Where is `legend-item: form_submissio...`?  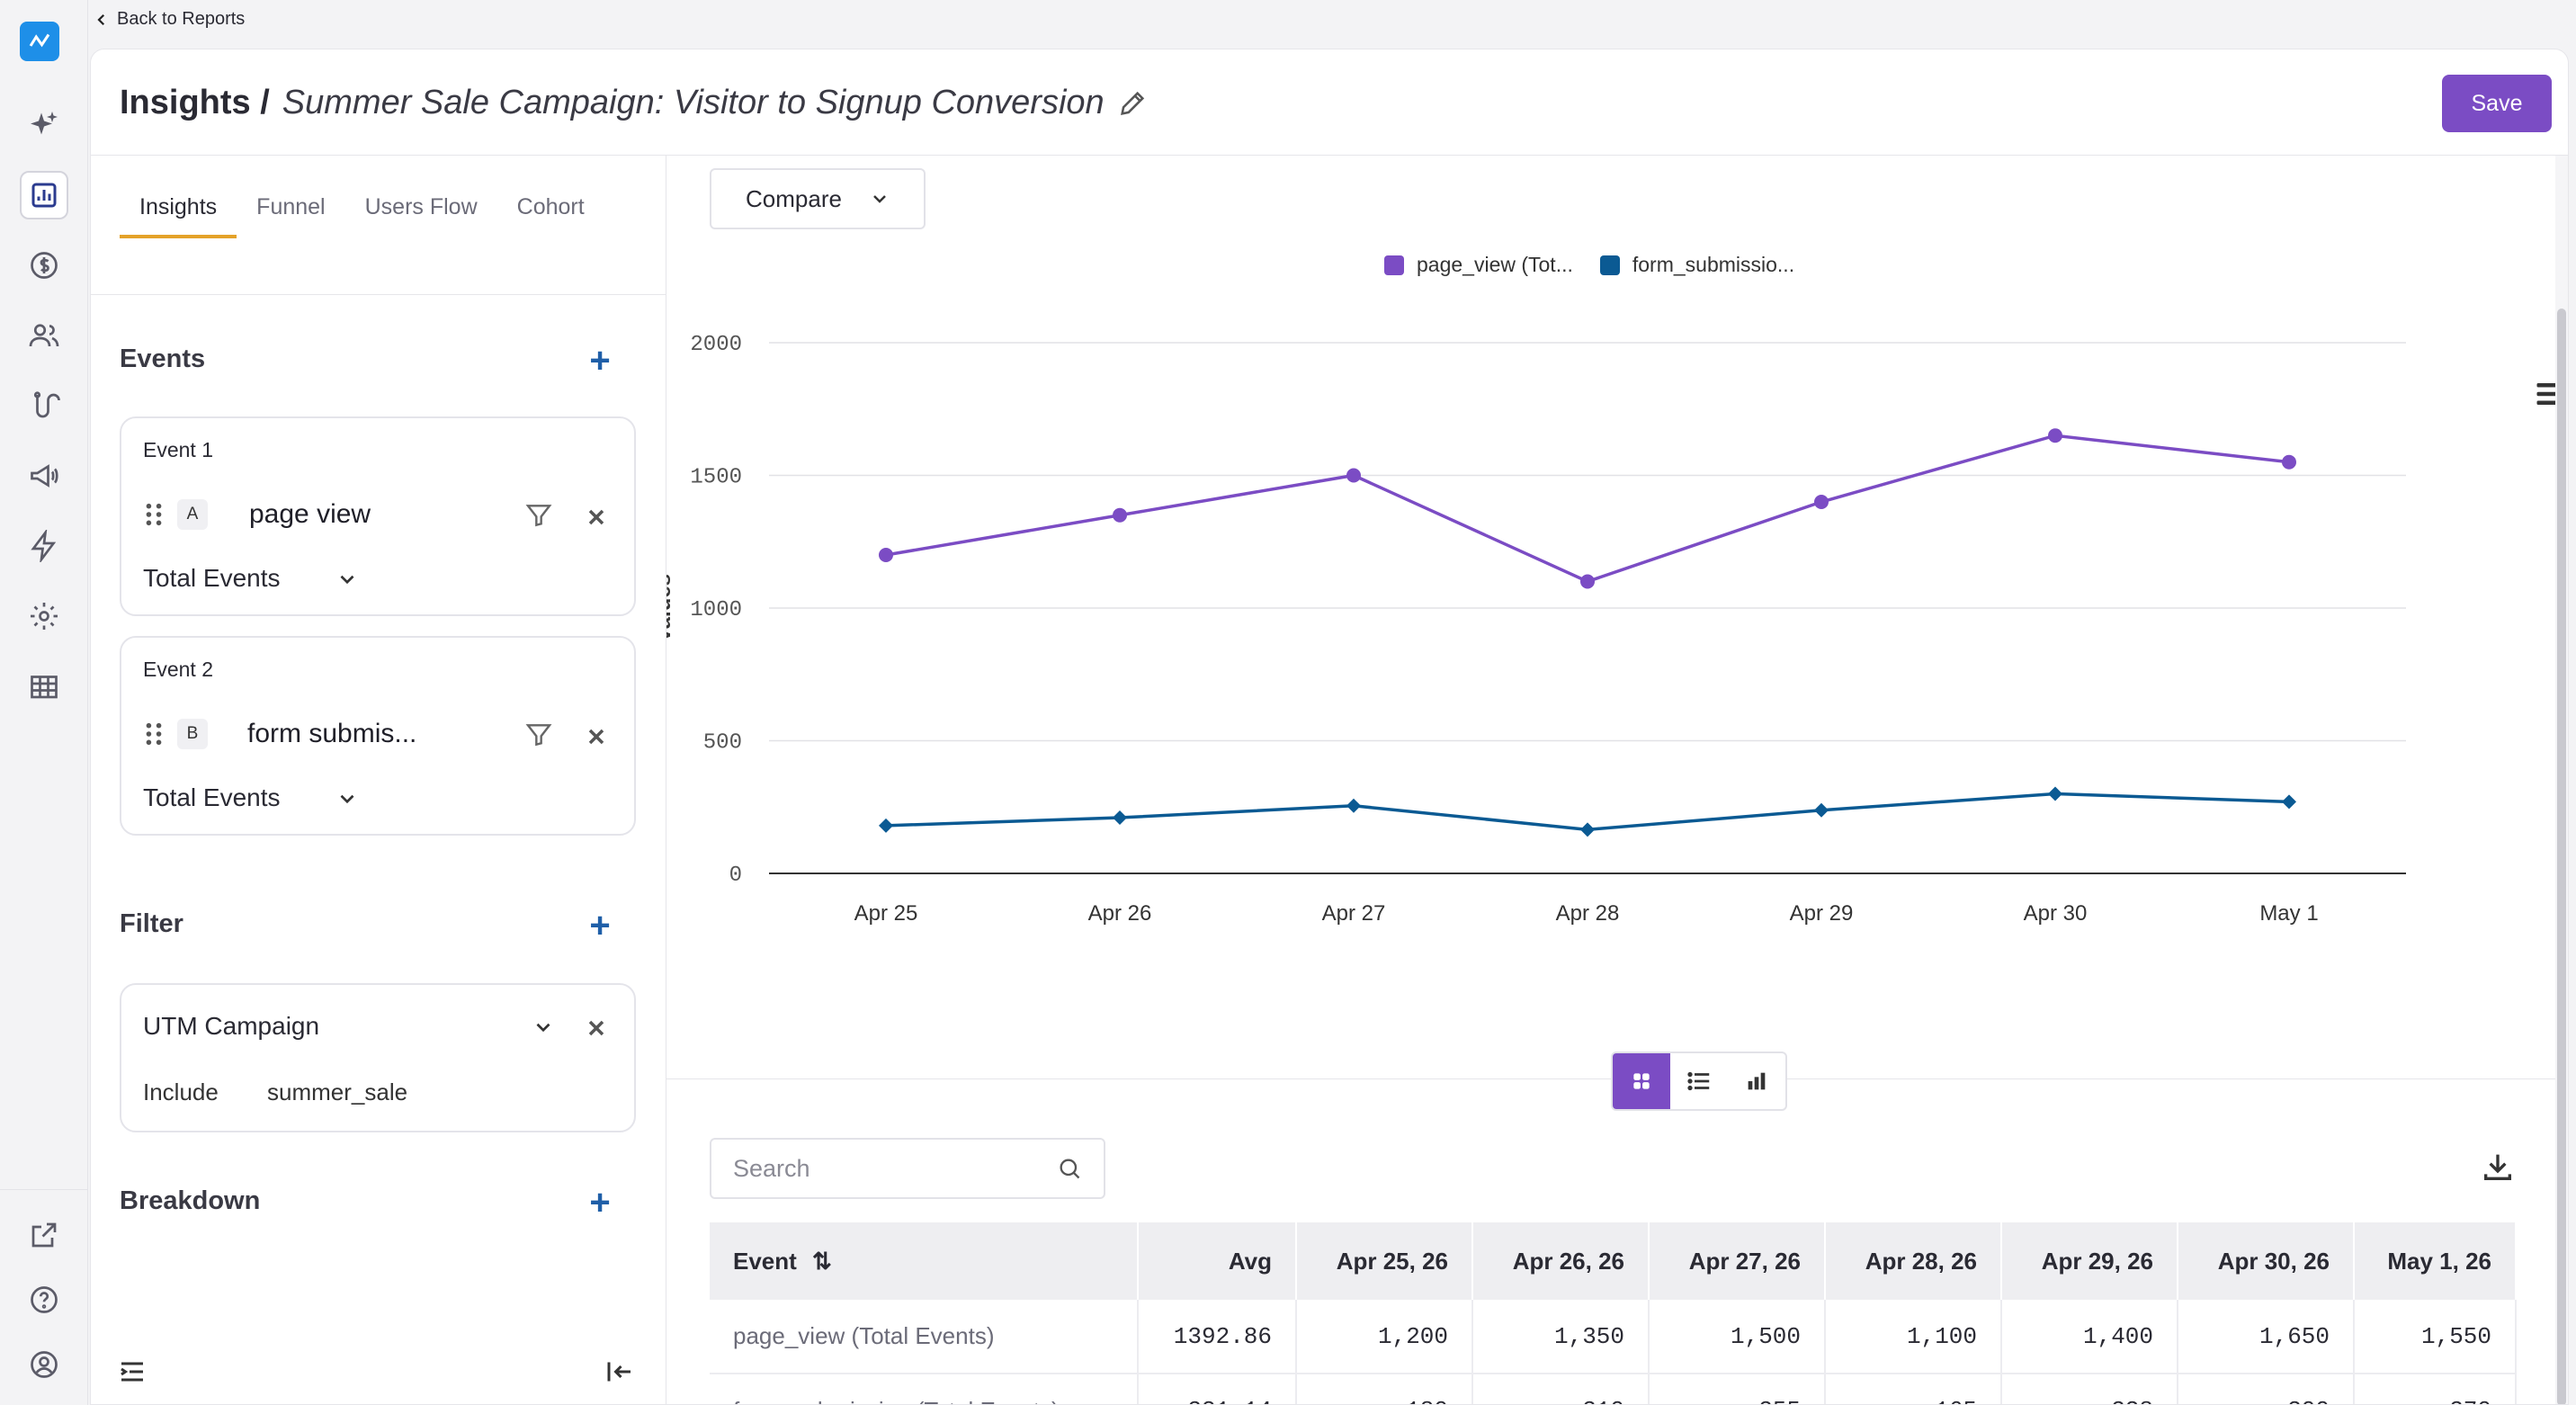 legend-item: form_submissio... is located at coordinates (1696, 265).